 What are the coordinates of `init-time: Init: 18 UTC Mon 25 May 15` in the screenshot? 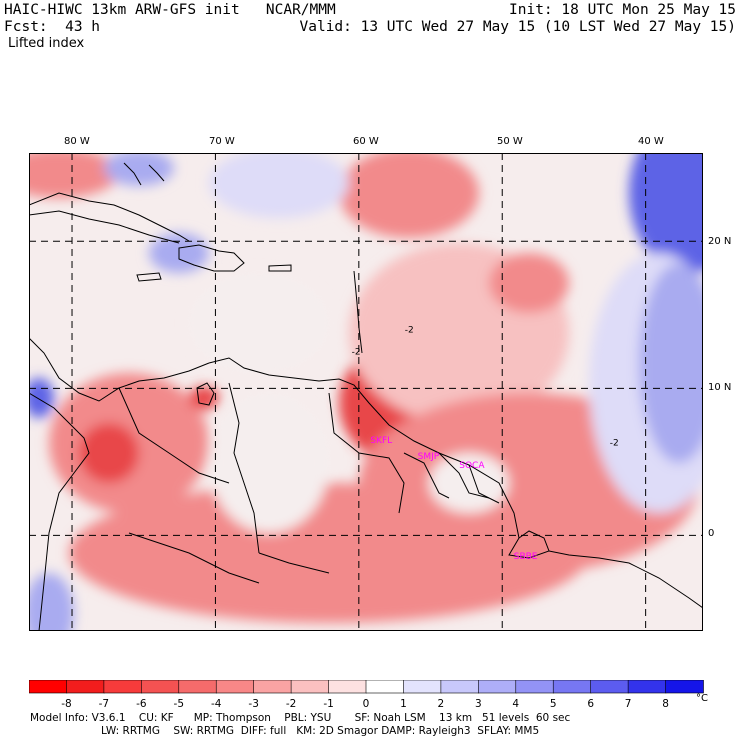 It's located at (622, 10).